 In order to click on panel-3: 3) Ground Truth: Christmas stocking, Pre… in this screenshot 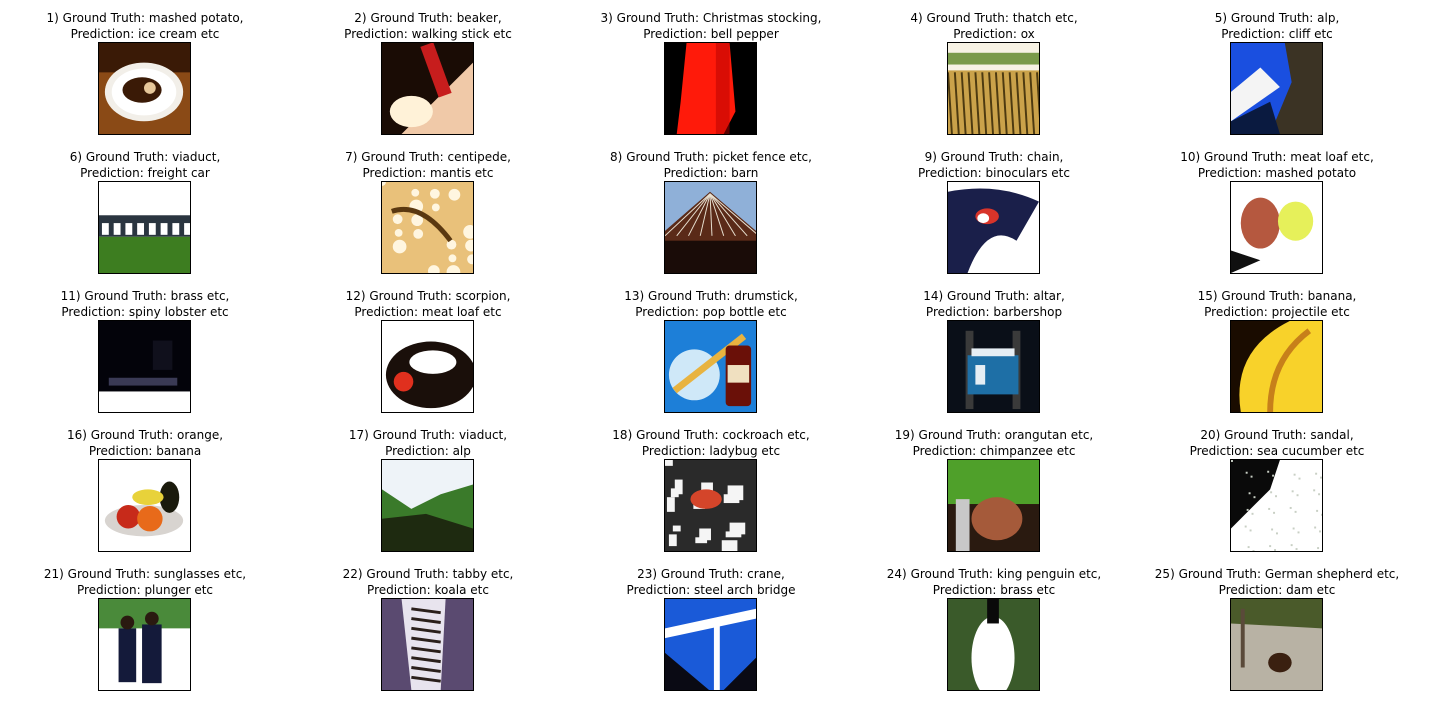, I will do `click(711, 69)`.